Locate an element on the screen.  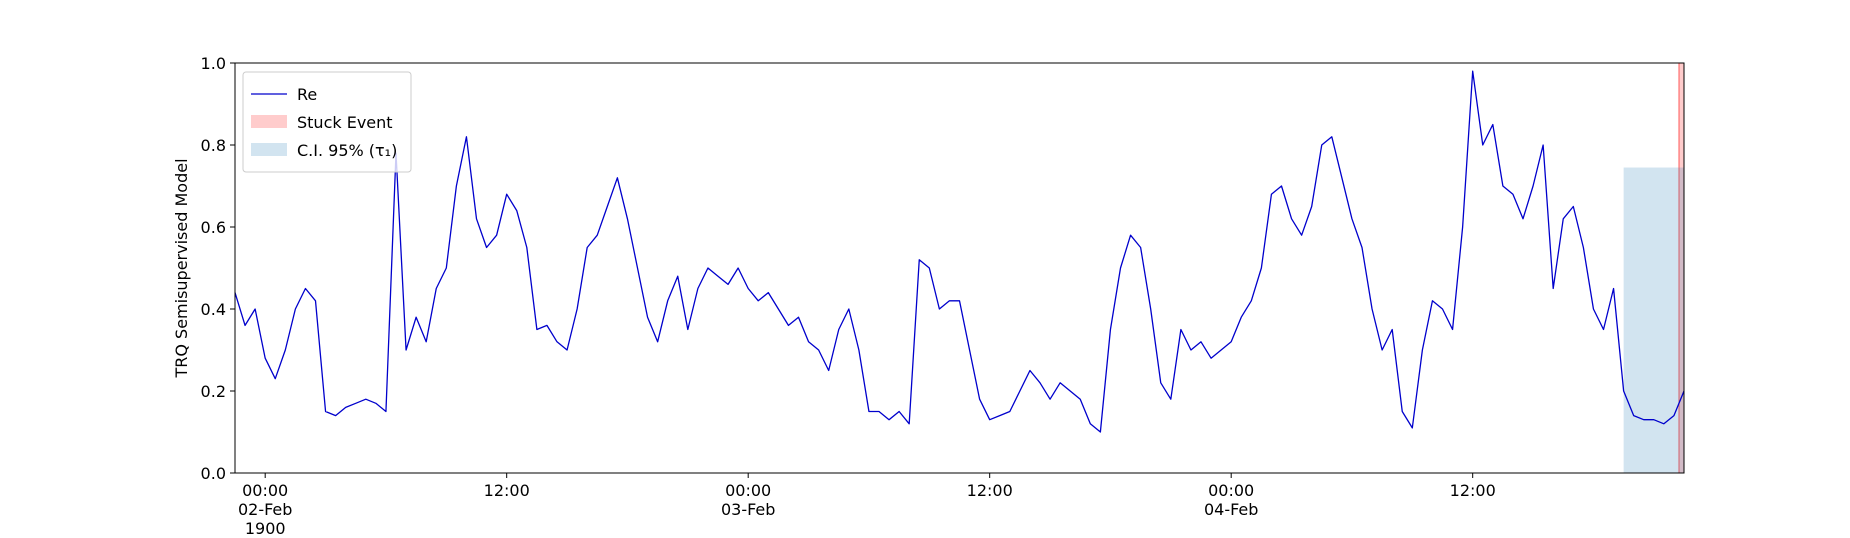
legend-label: Stuck Event is located at coordinates (345, 122).